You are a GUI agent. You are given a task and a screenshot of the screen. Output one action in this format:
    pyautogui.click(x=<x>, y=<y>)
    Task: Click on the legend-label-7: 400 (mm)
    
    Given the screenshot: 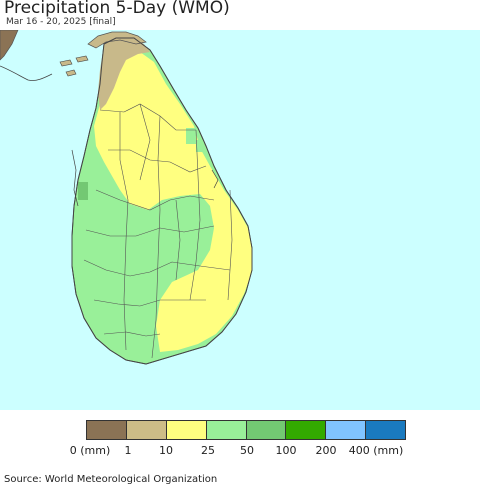 What is the action you would take?
    pyautogui.click(x=376, y=450)
    